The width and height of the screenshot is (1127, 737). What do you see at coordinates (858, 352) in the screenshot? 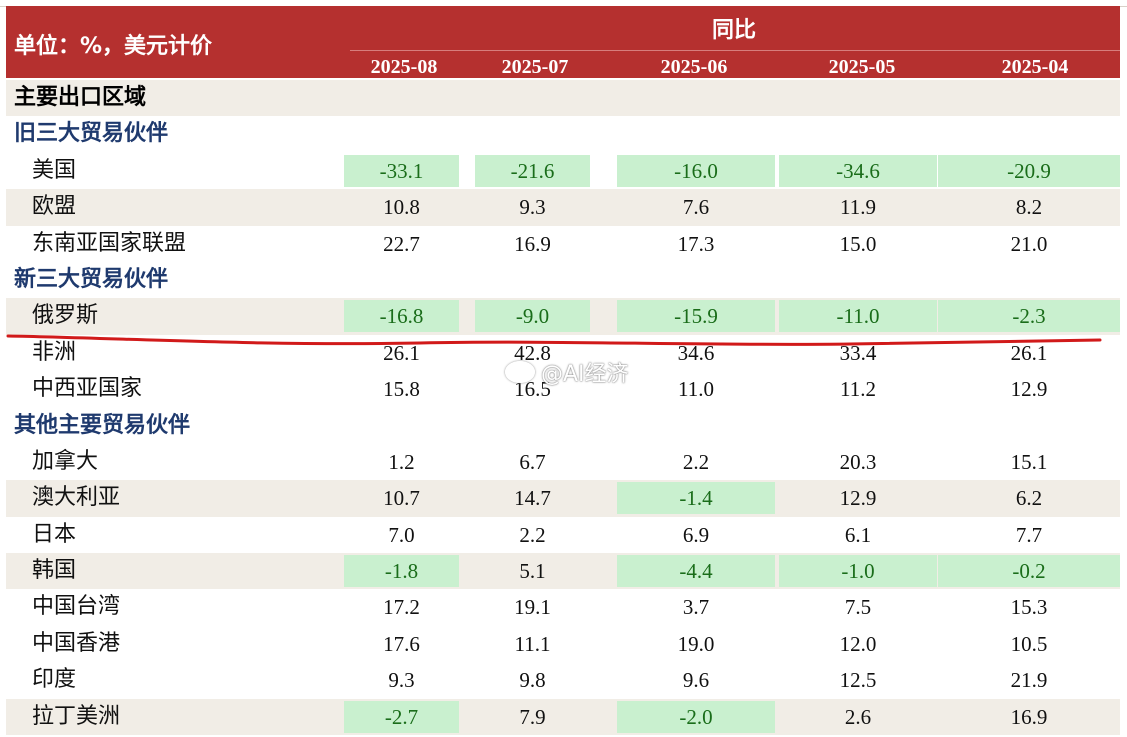
I see `table-cell: 33.4` at bounding box center [858, 352].